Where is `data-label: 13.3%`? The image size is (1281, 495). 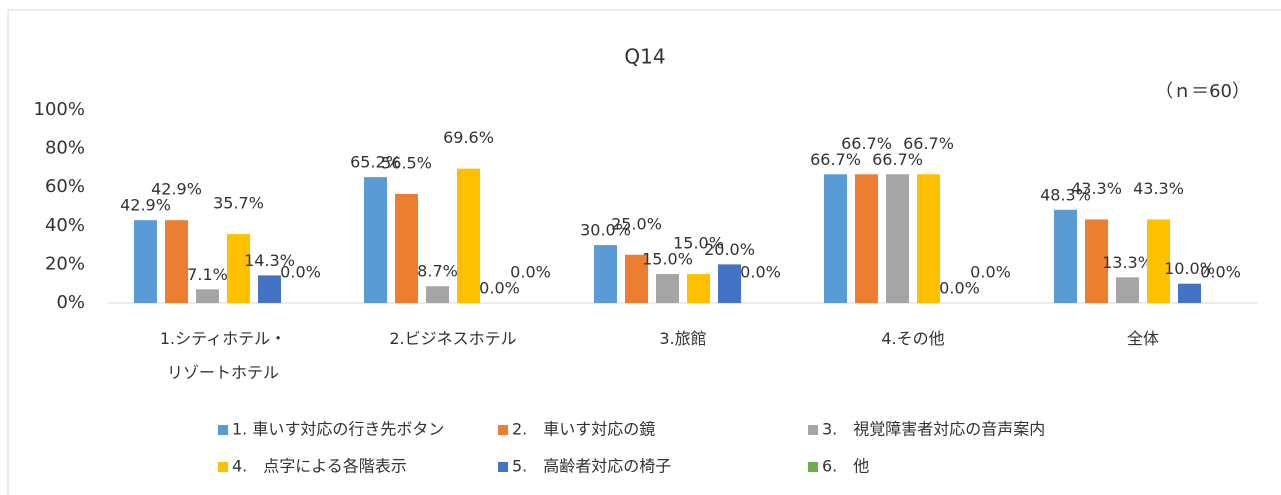 data-label: 13.3% is located at coordinates (1127, 262).